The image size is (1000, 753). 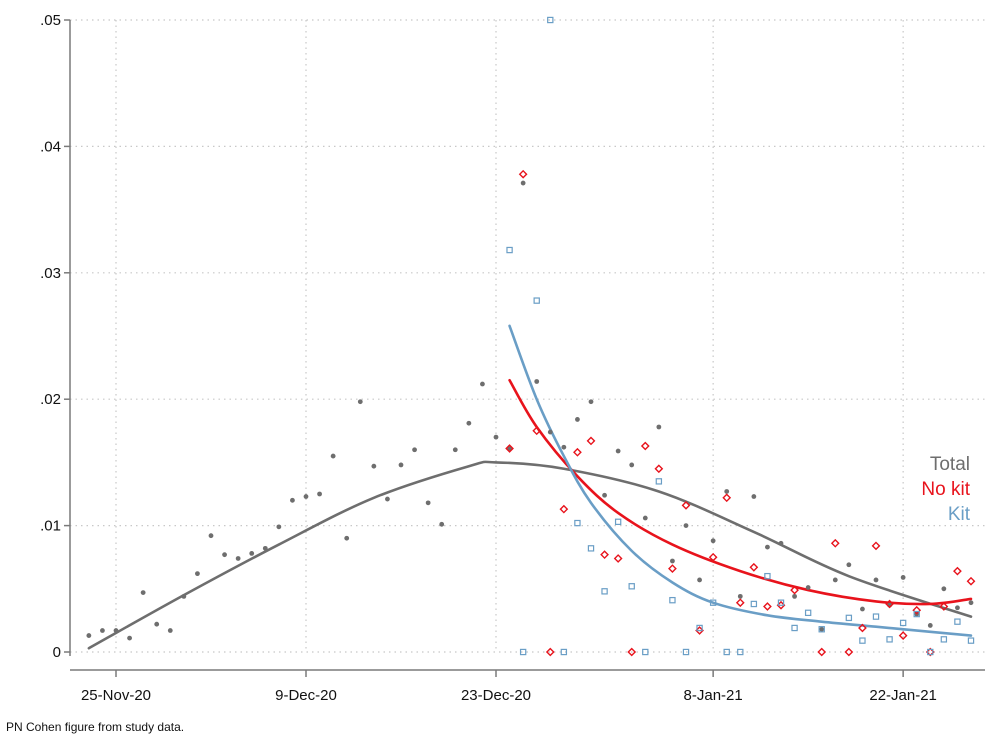 I want to click on y-tick-label: 0, so click(x=57, y=652).